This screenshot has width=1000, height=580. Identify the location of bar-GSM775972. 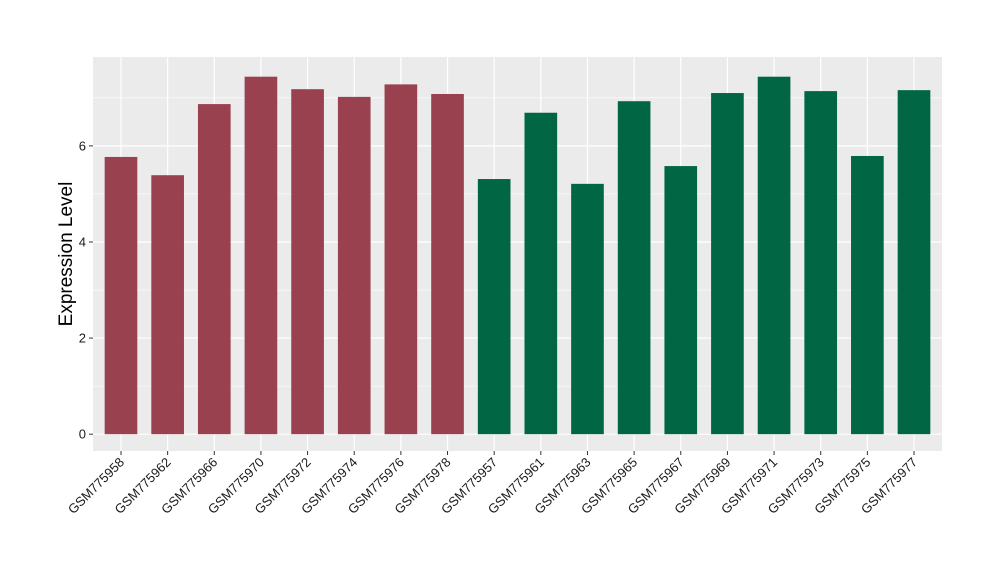
(307, 262).